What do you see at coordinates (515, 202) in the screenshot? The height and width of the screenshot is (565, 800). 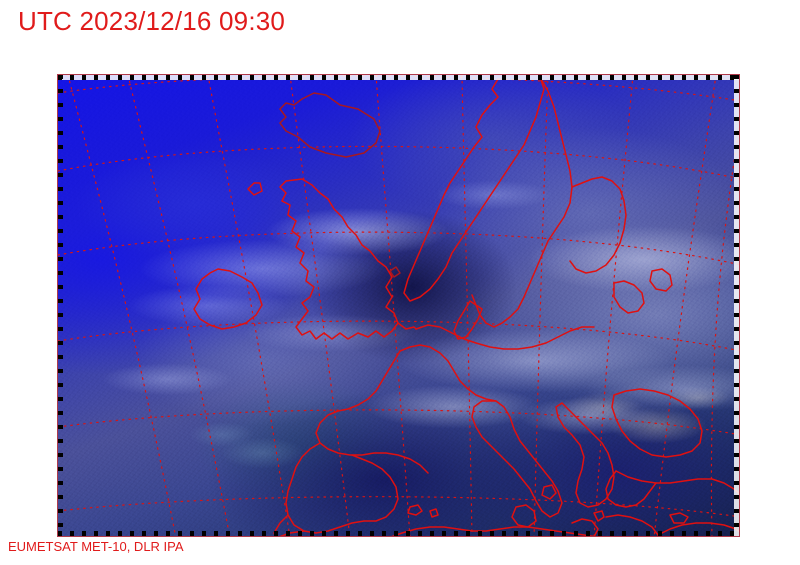 I see `coastline-scandinavia` at bounding box center [515, 202].